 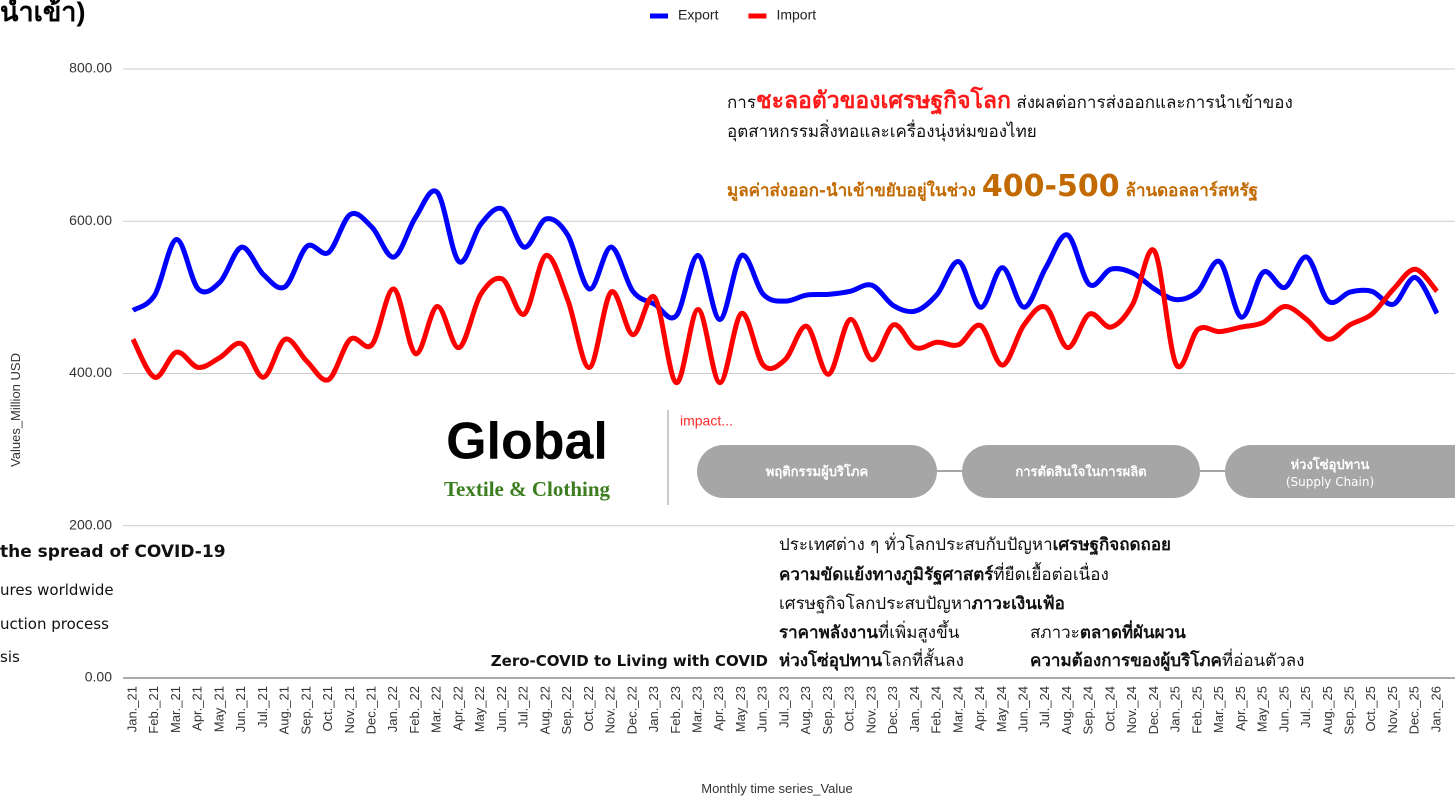 I want to click on text: ราคาพลังงาน, so click(x=828, y=633).